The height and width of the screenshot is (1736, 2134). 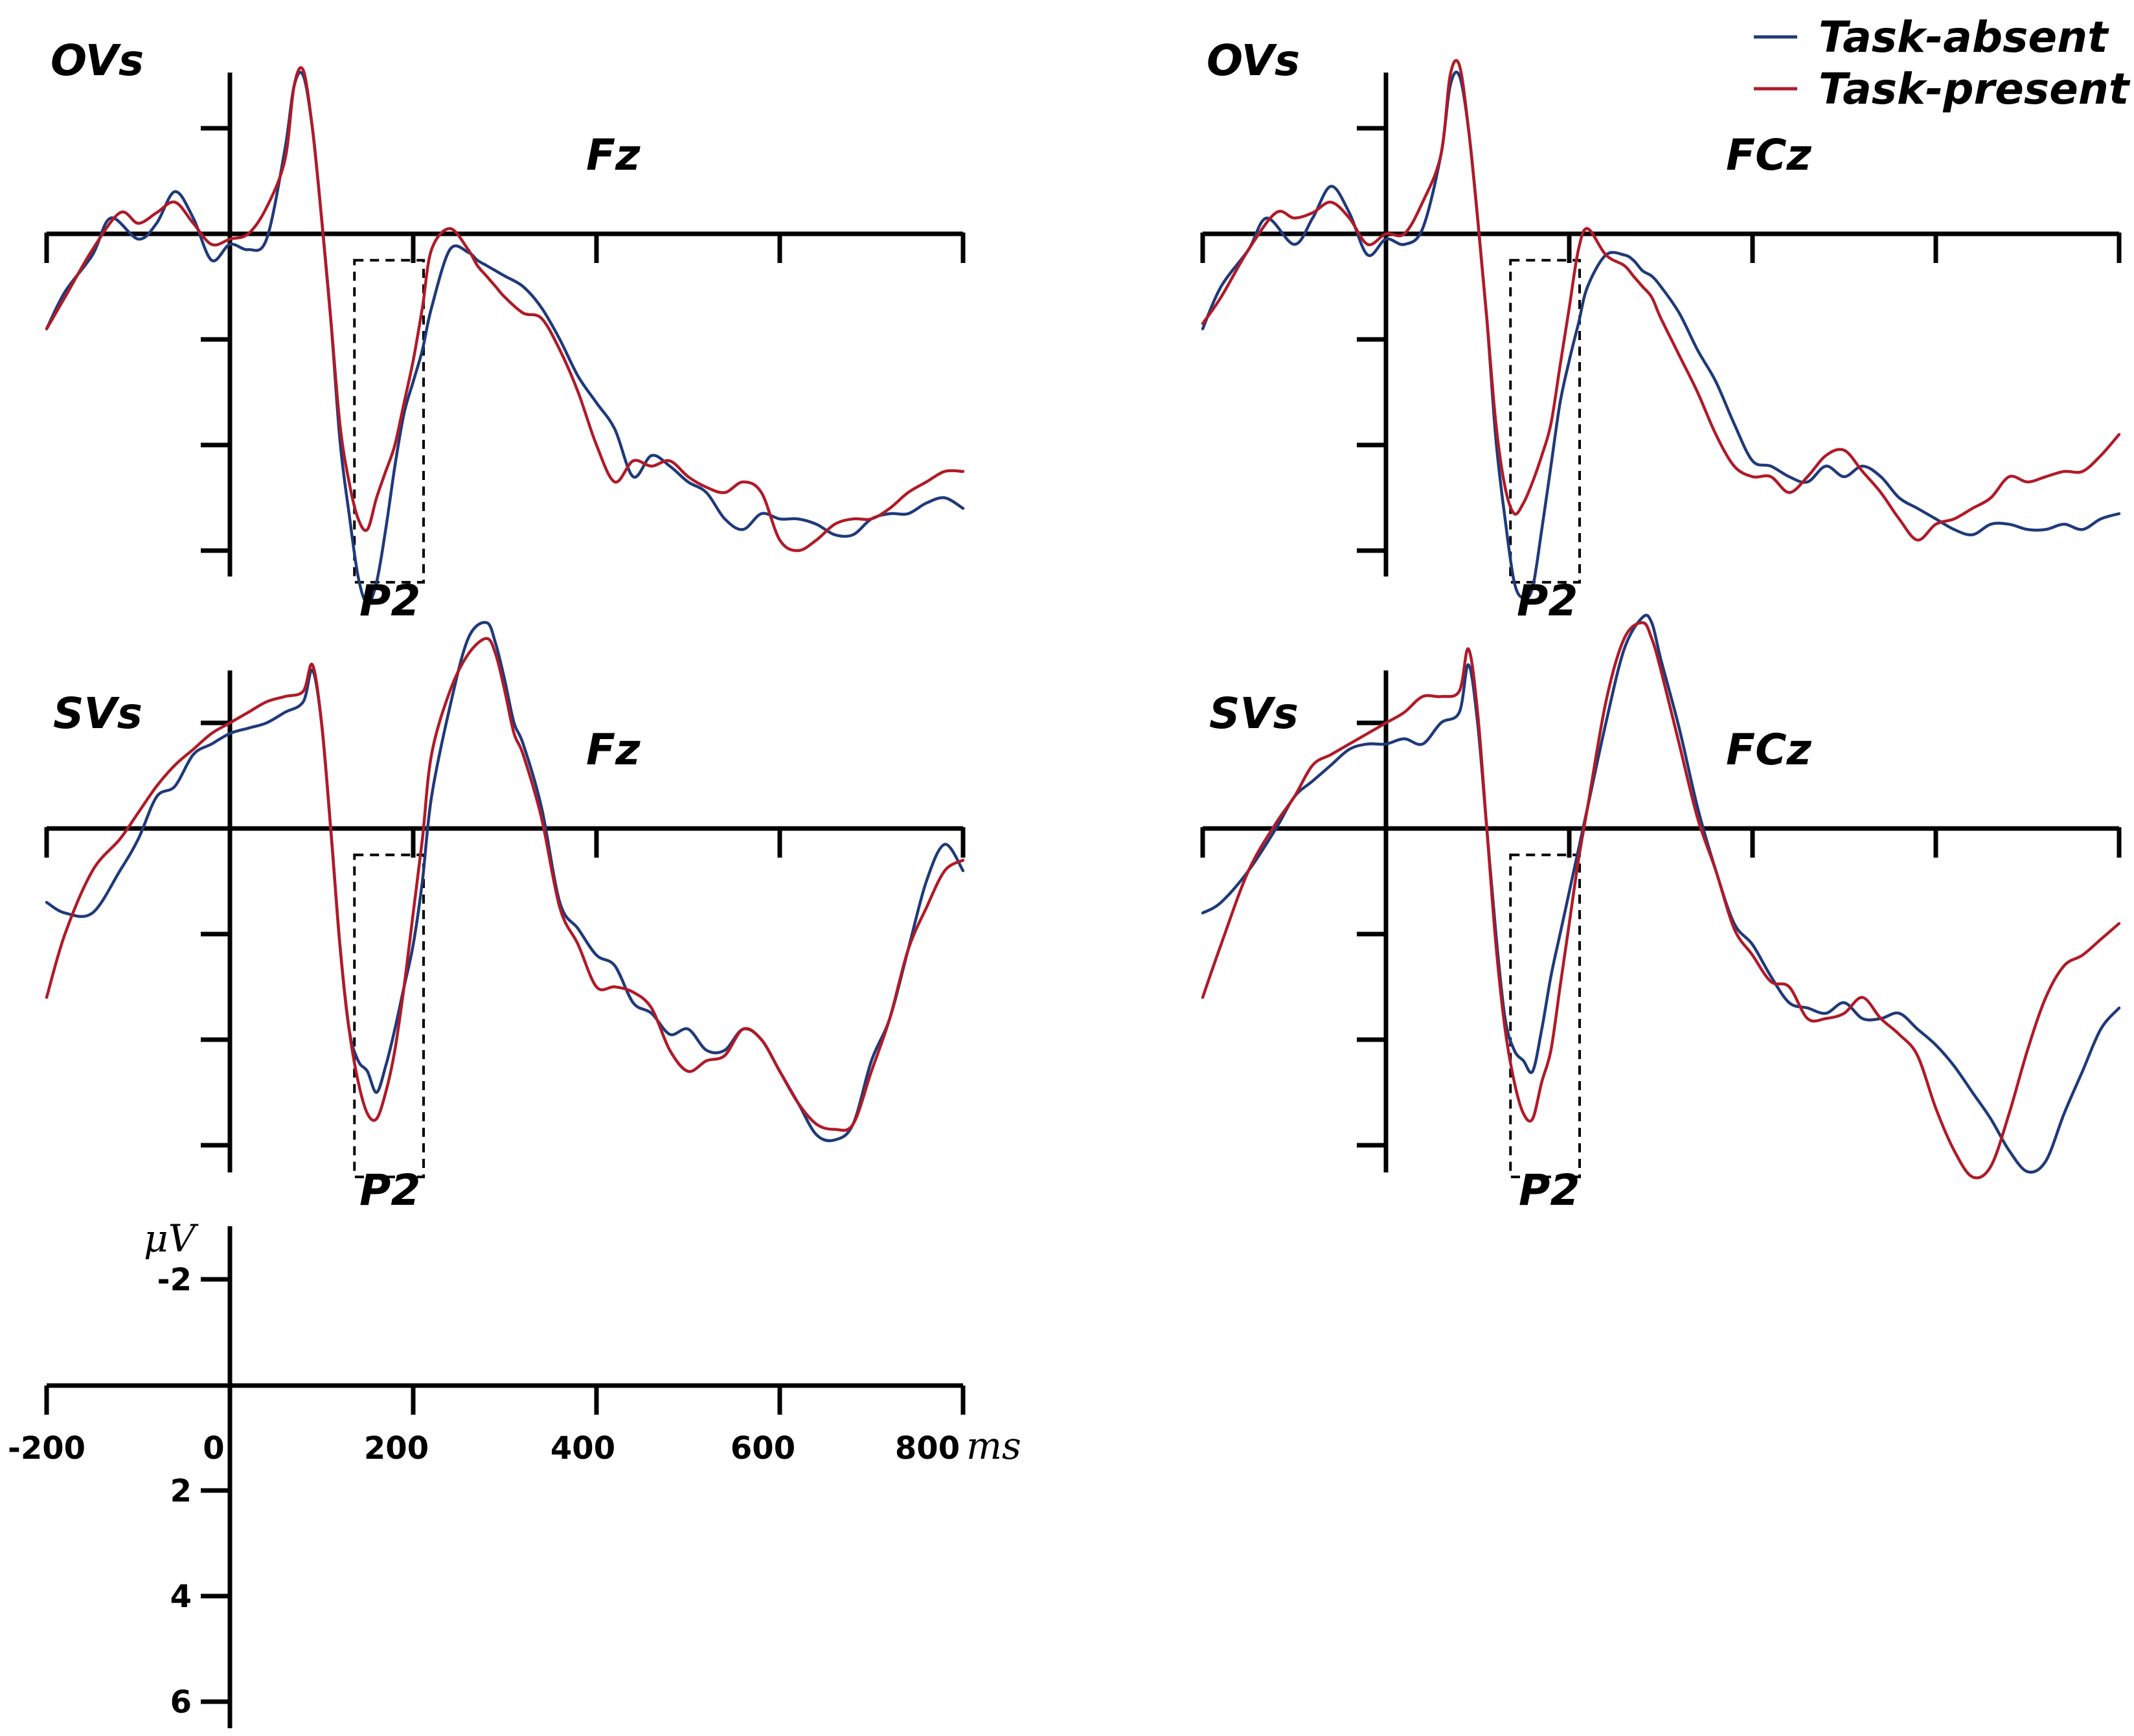 What do you see at coordinates (171, 1239) in the screenshot?
I see `scale-y-unit-label: μV` at bounding box center [171, 1239].